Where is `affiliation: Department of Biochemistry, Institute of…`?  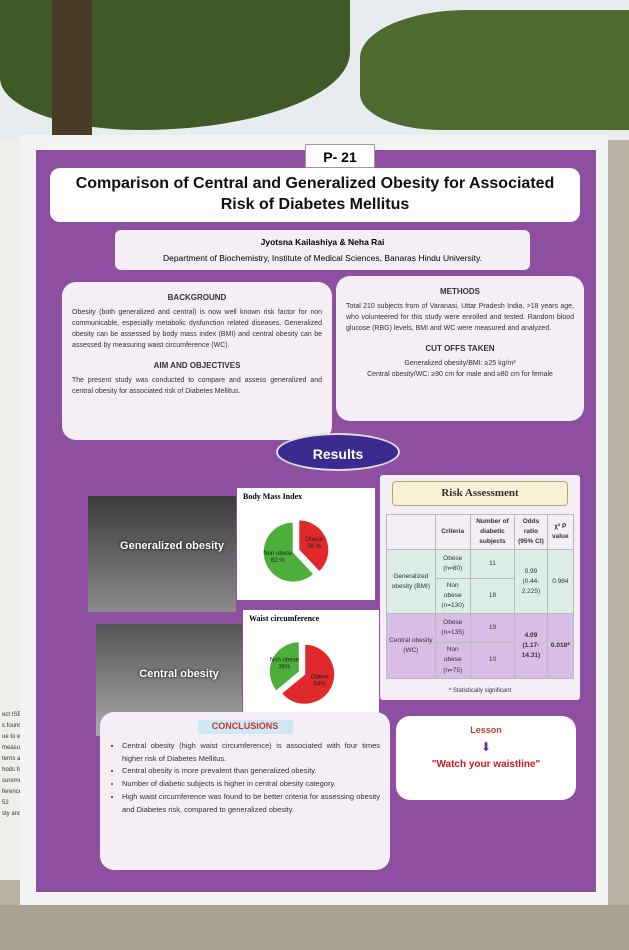 affiliation: Department of Biochemistry, Institute of… is located at coordinates (322, 258).